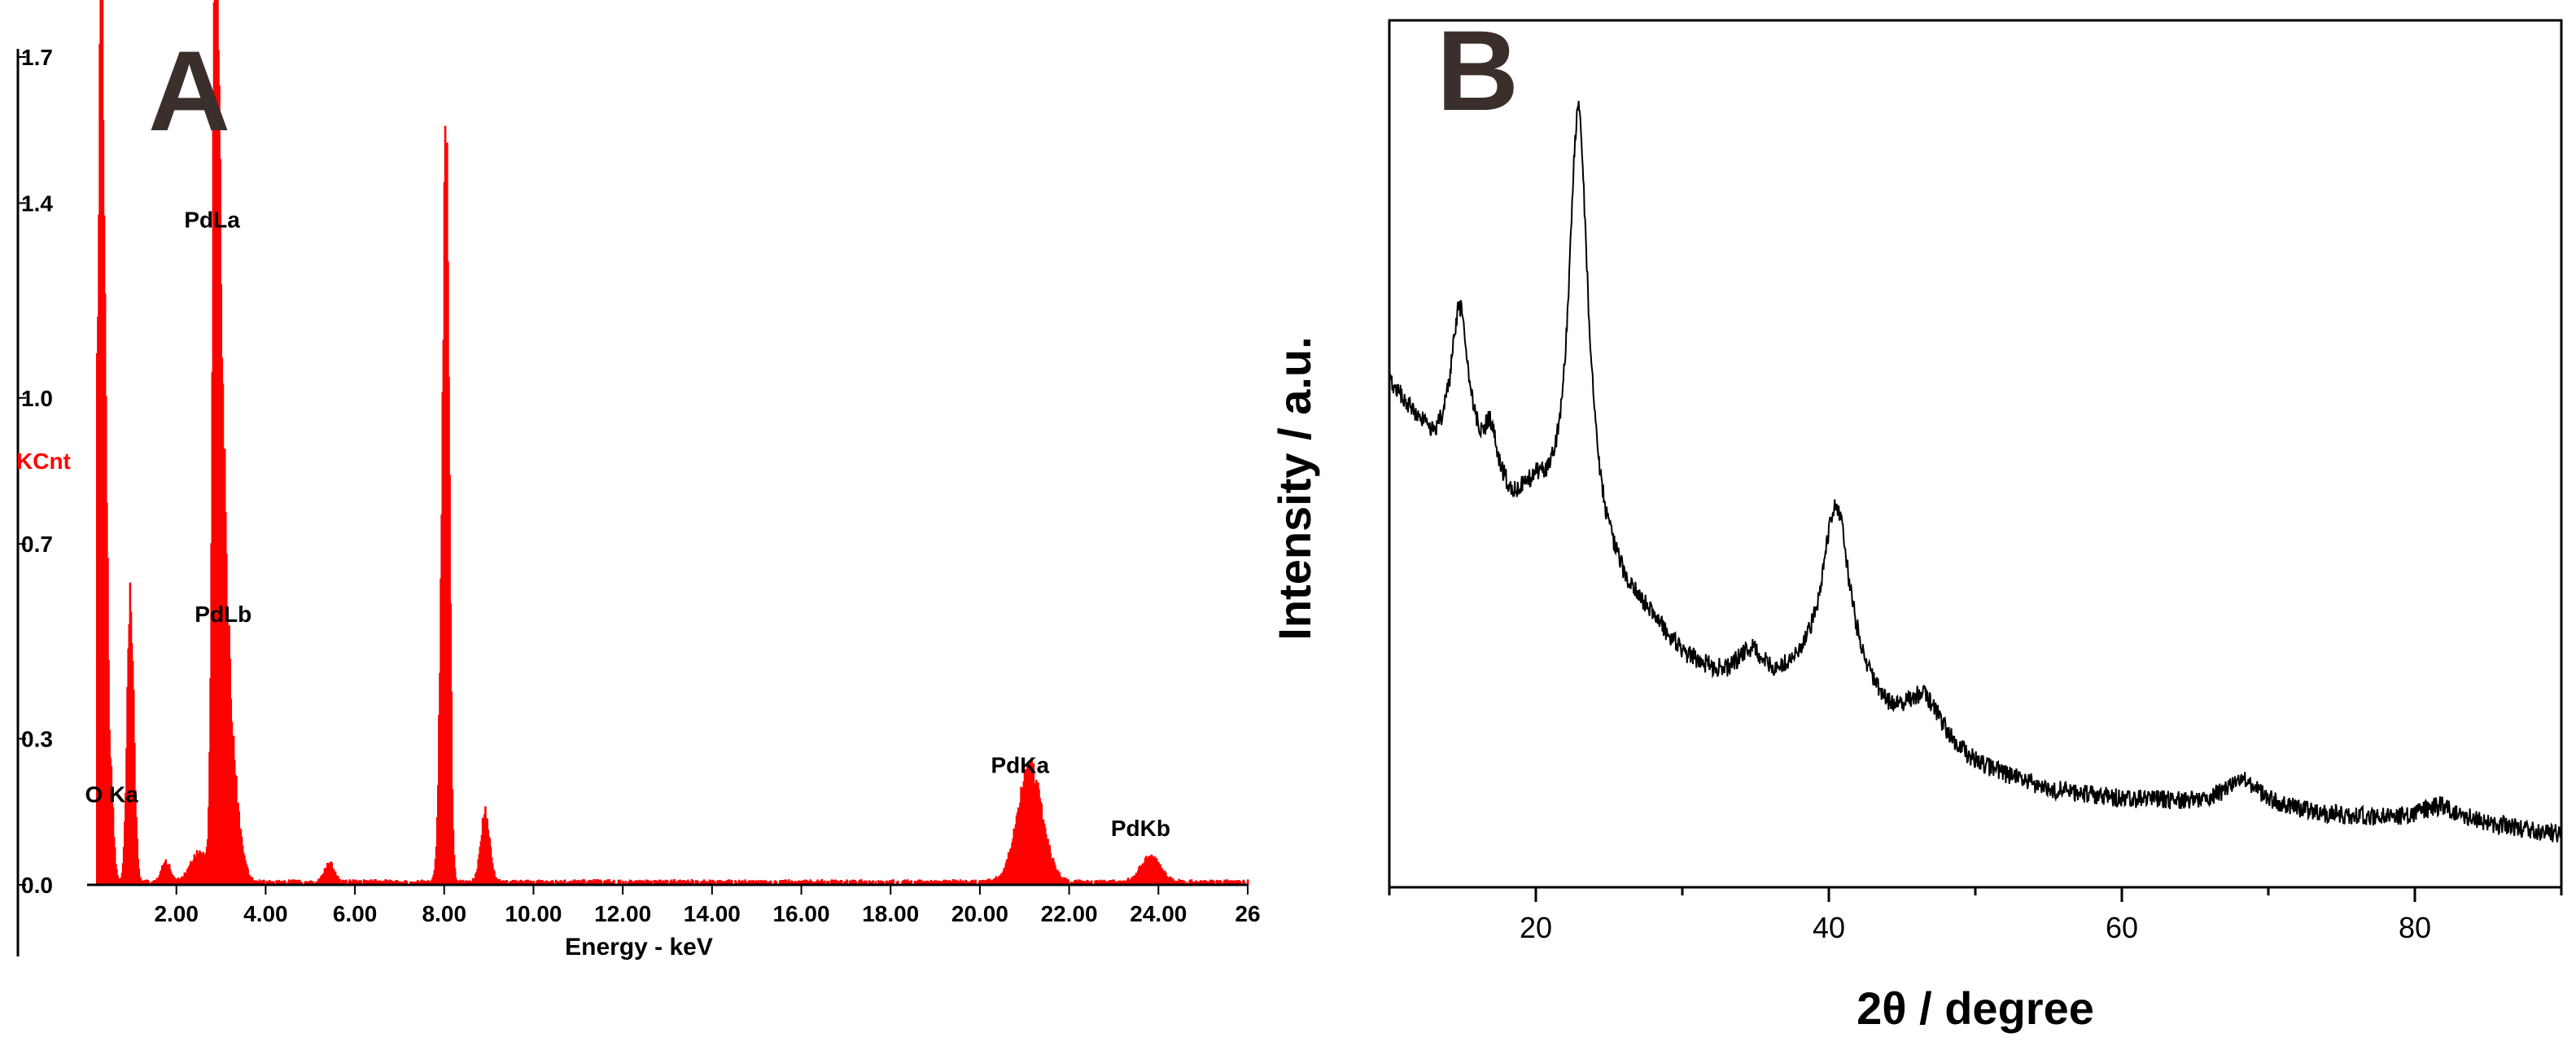 The height and width of the screenshot is (1046, 2576). I want to click on peak-annotation: PdKb, so click(1140, 828).